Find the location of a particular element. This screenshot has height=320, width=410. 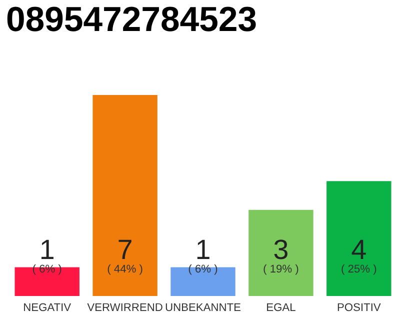

data-label: 3 is located at coordinates (281, 250).